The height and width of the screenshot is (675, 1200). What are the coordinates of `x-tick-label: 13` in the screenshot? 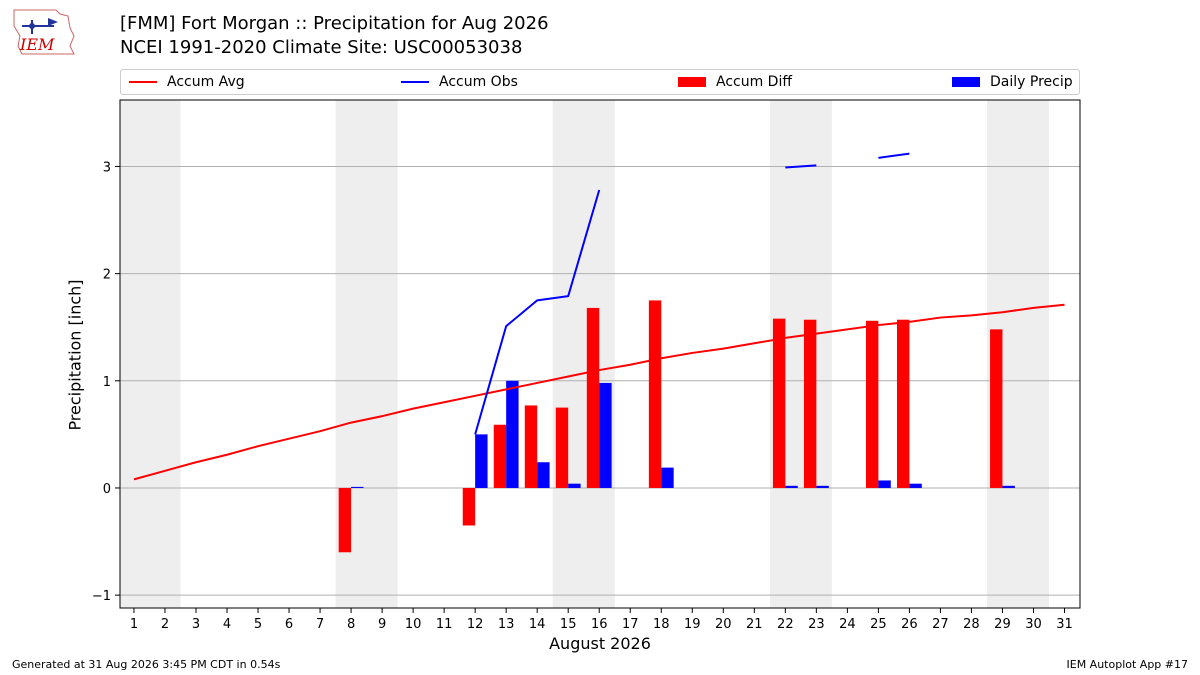 It's located at (506, 624).